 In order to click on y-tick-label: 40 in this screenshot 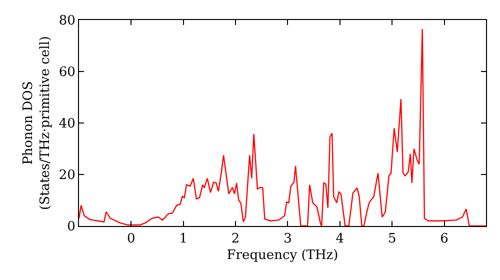, I will do `click(67, 124)`.